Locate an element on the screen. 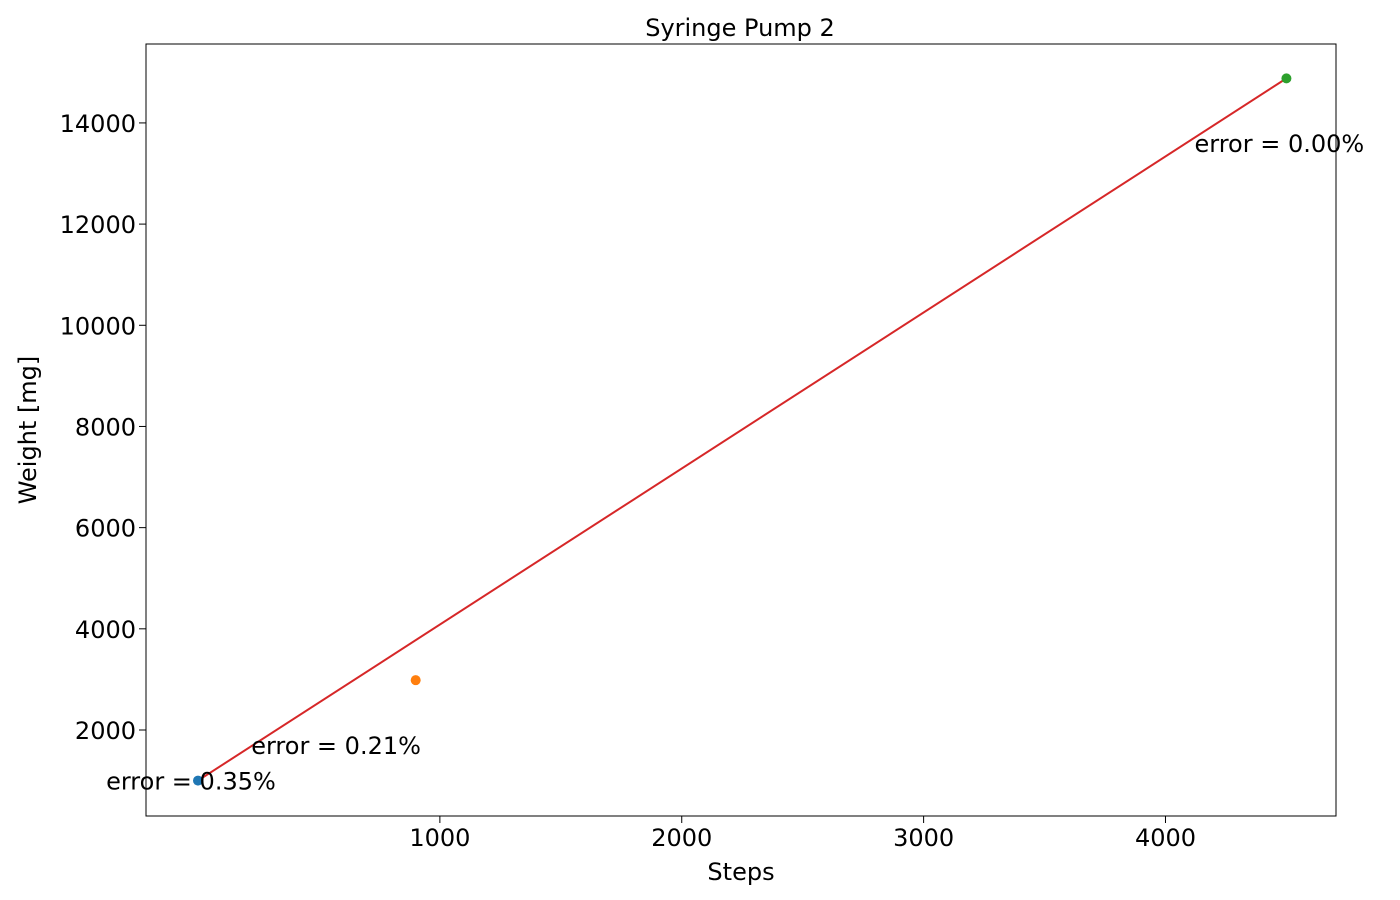  x-axis-label: Steps is located at coordinates (740, 872).